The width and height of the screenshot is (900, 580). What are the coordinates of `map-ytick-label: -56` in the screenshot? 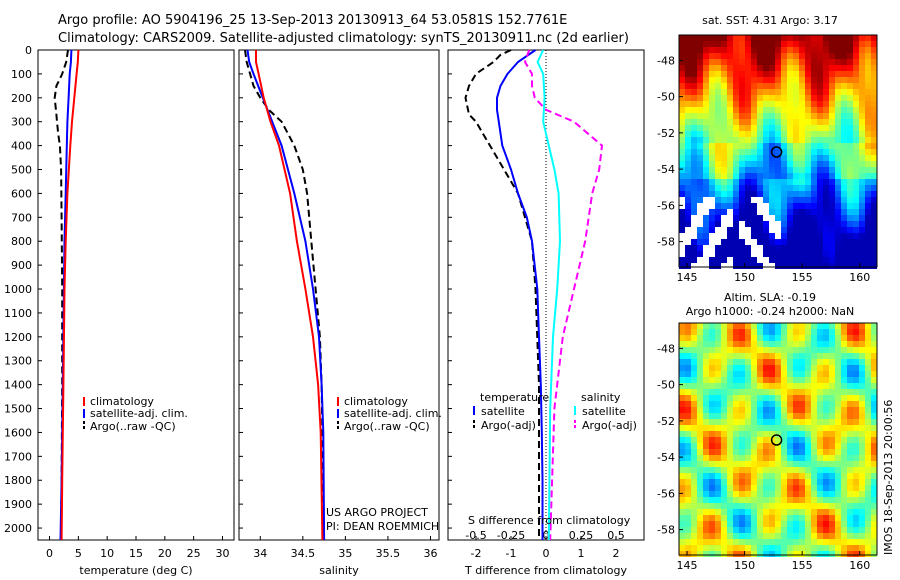 It's located at (666, 493).